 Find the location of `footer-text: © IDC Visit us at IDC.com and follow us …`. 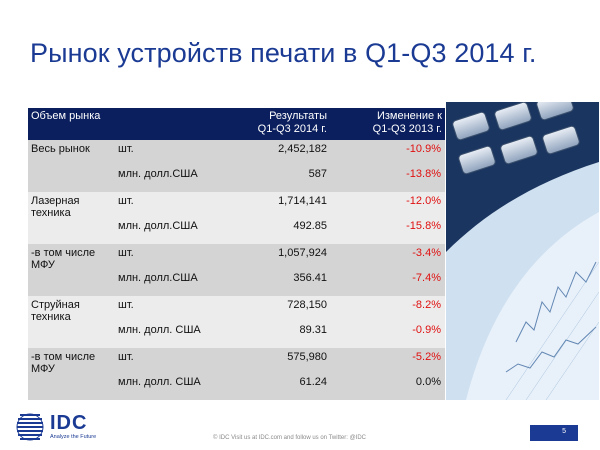

footer-text: © IDC Visit us at IDC.com and follow us … is located at coordinates (290, 438).